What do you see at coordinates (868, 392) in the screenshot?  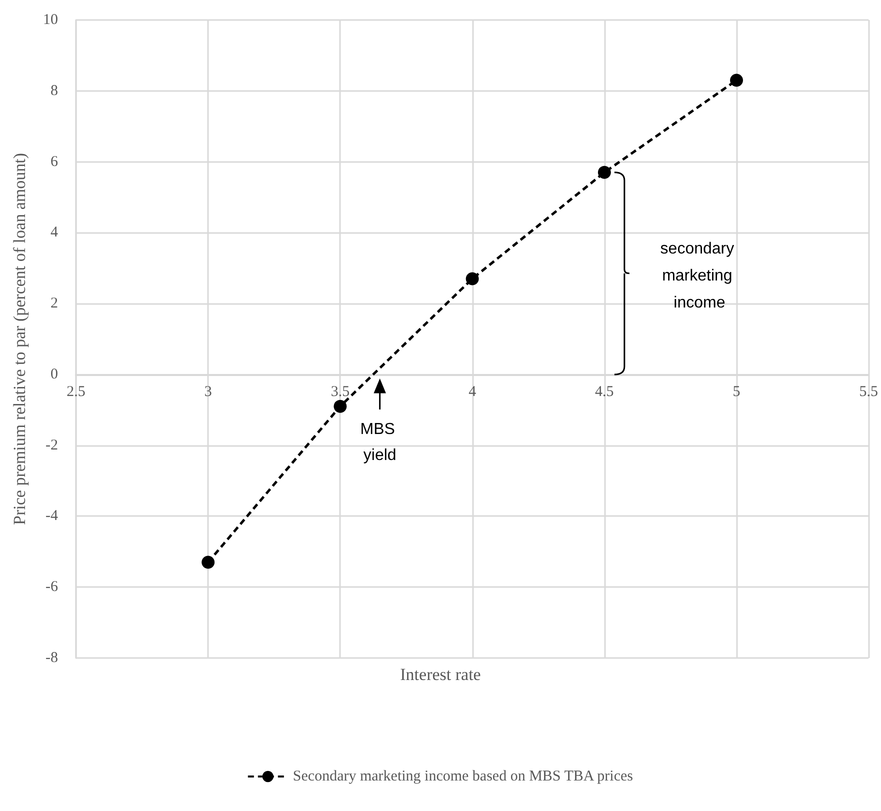 I see `x-tick-label: 5.5` at bounding box center [868, 392].